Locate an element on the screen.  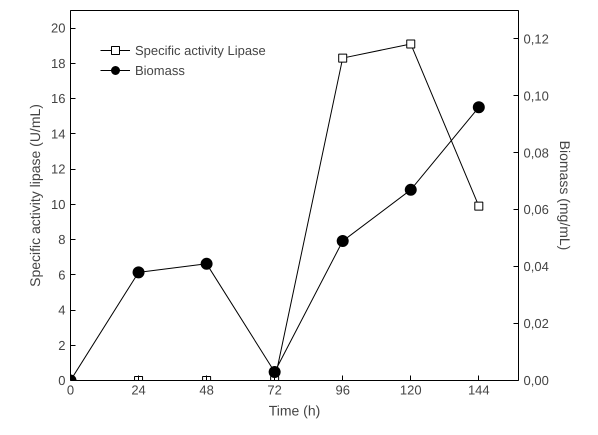
y-tick-label: 12 is located at coordinates (58, 169).